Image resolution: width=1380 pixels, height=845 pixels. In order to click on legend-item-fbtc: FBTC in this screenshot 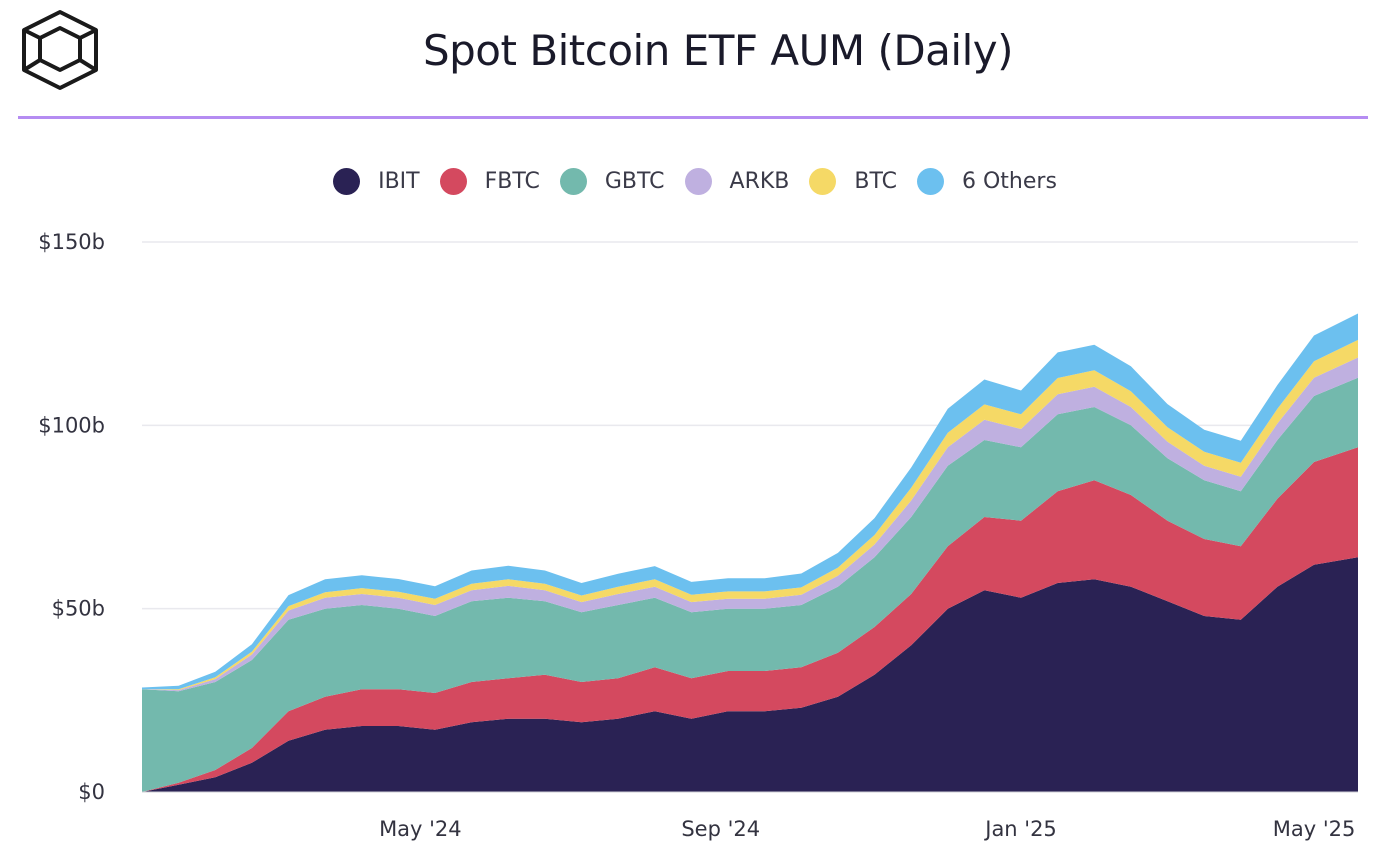, I will do `click(489, 181)`.